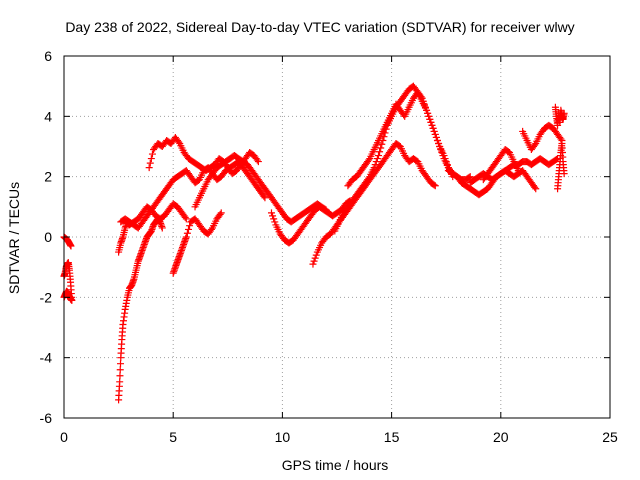 This screenshot has width=640, height=480. What do you see at coordinates (14, 238) in the screenshot?
I see `y-axis-label: SDTVAR / TECUs` at bounding box center [14, 238].